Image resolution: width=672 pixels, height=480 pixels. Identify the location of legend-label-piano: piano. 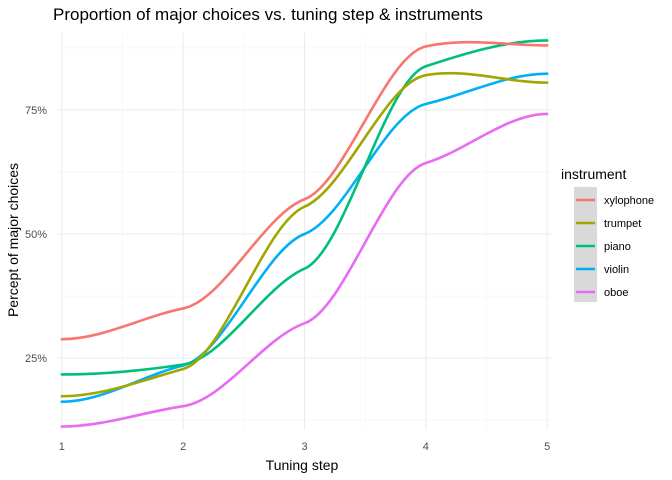
(617, 247).